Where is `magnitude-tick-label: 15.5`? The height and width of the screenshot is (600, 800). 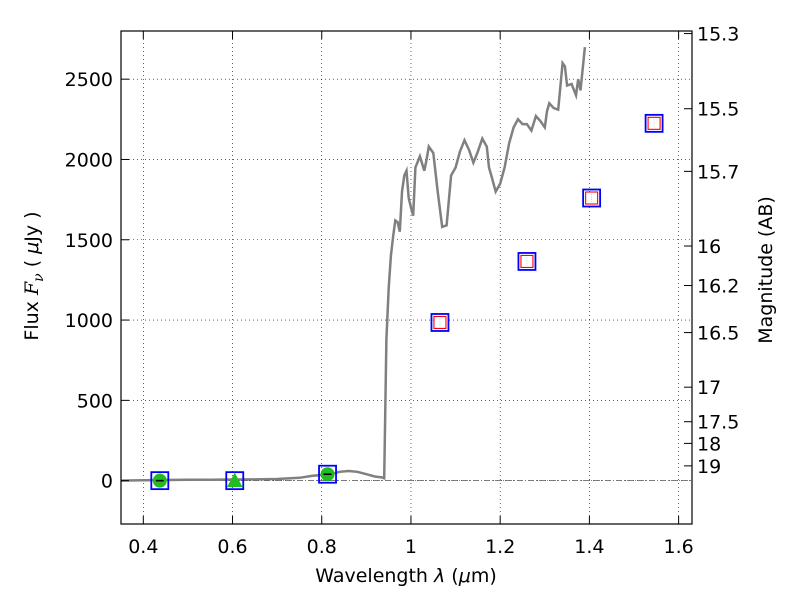
magnitude-tick-label: 15.5 is located at coordinates (718, 110).